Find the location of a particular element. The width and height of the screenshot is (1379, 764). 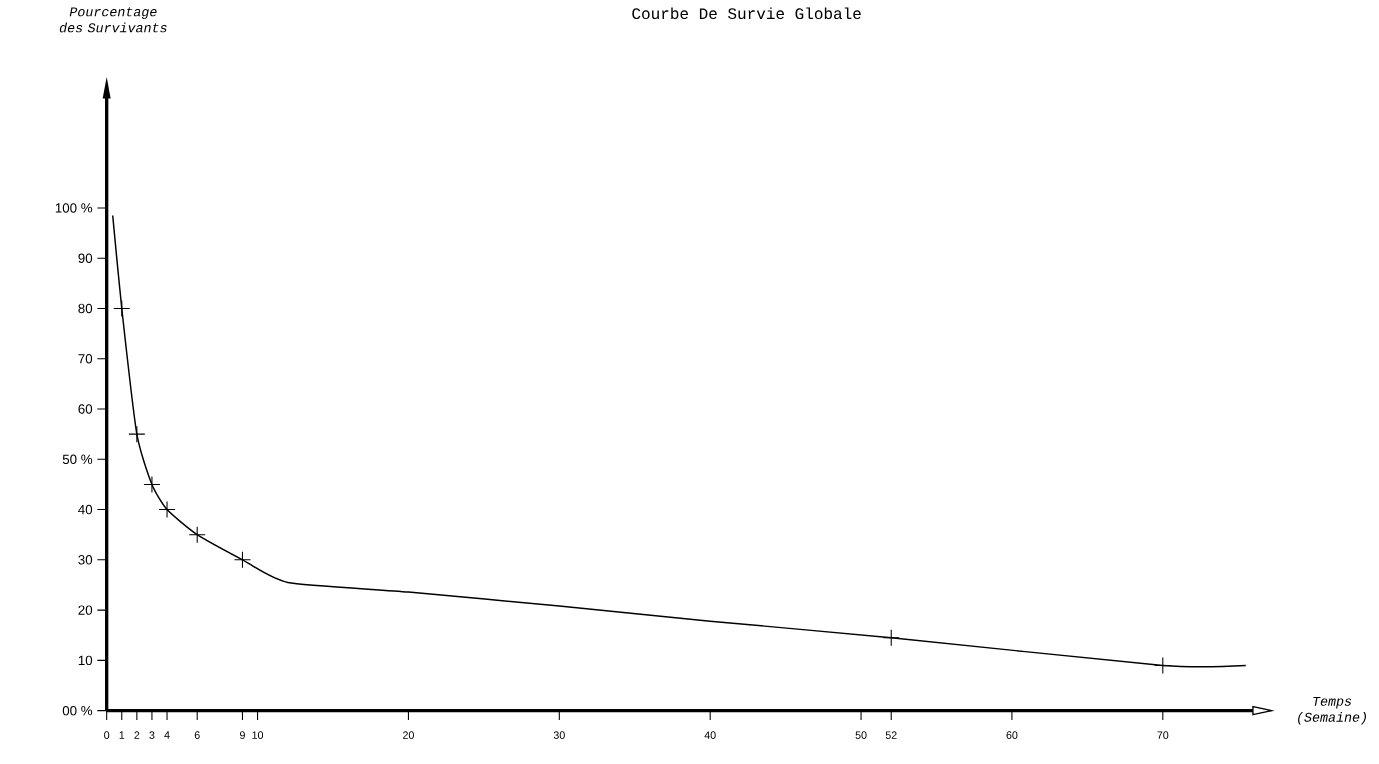

x-tick-label: 6 is located at coordinates (197, 735).